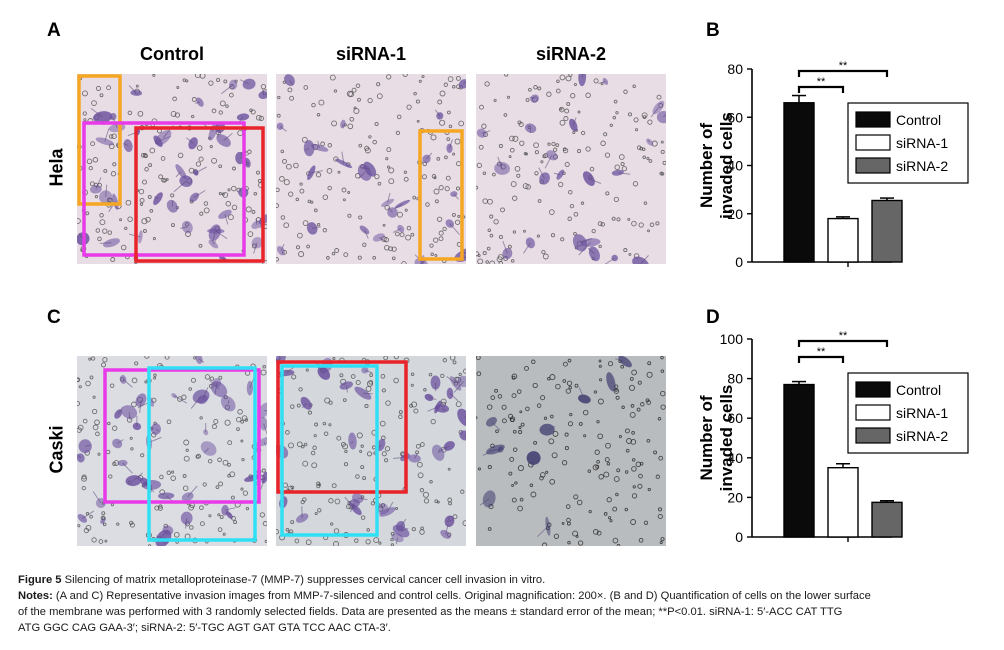 Image resolution: width=1004 pixels, height=650 pixels. Describe the element at coordinates (371, 169) in the screenshot. I see `micrograph-hela-sirna1` at that location.